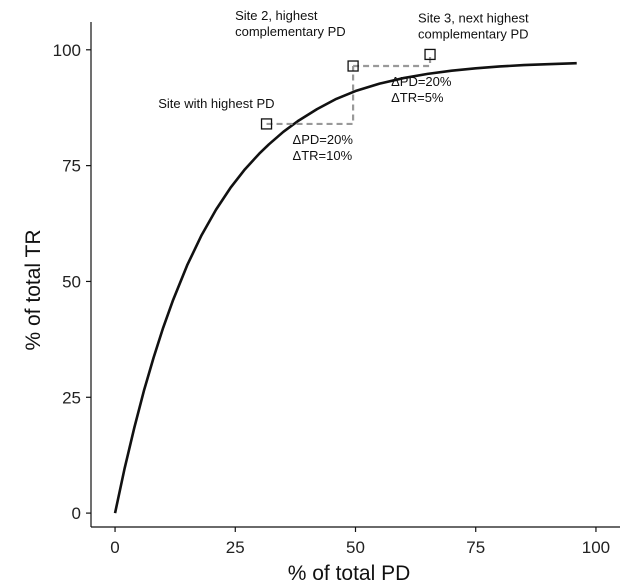 The height and width of the screenshot is (588, 627). I want to click on x-tick-label: 0, so click(114, 547).